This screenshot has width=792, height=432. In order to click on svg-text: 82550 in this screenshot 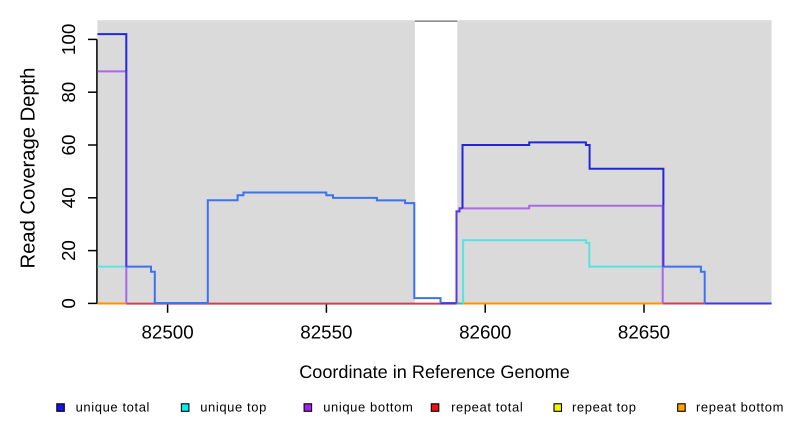, I will do `click(326, 332)`.